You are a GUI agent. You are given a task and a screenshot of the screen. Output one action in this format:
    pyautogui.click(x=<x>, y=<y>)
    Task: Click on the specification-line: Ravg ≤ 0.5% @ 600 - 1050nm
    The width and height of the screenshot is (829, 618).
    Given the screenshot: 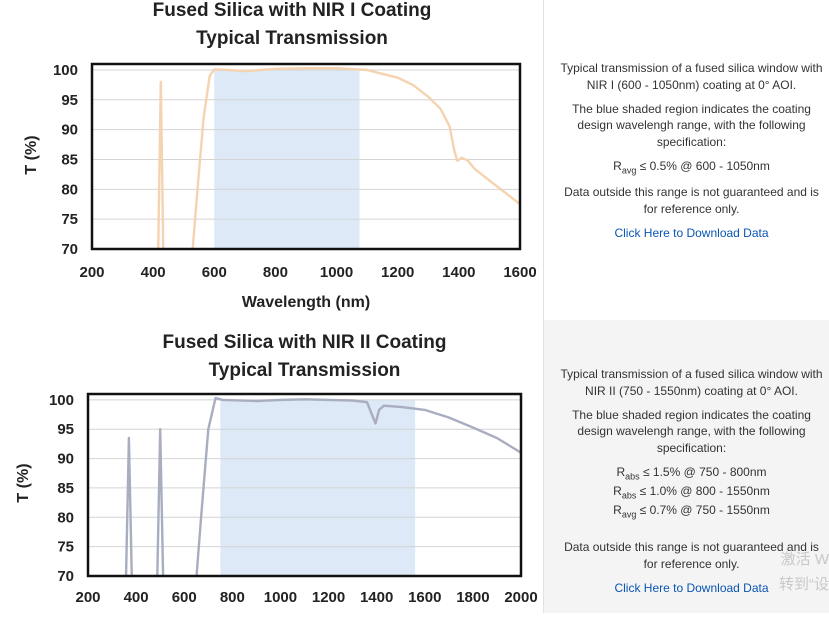 What is the action you would take?
    pyautogui.click(x=691, y=167)
    